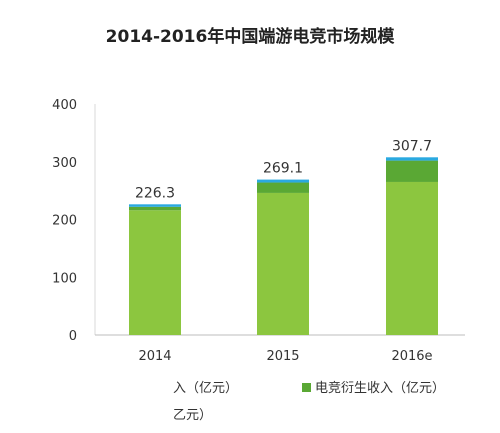 The width and height of the screenshot is (500, 433). What do you see at coordinates (306, 387) in the screenshot?
I see `legend-swatch` at bounding box center [306, 387].